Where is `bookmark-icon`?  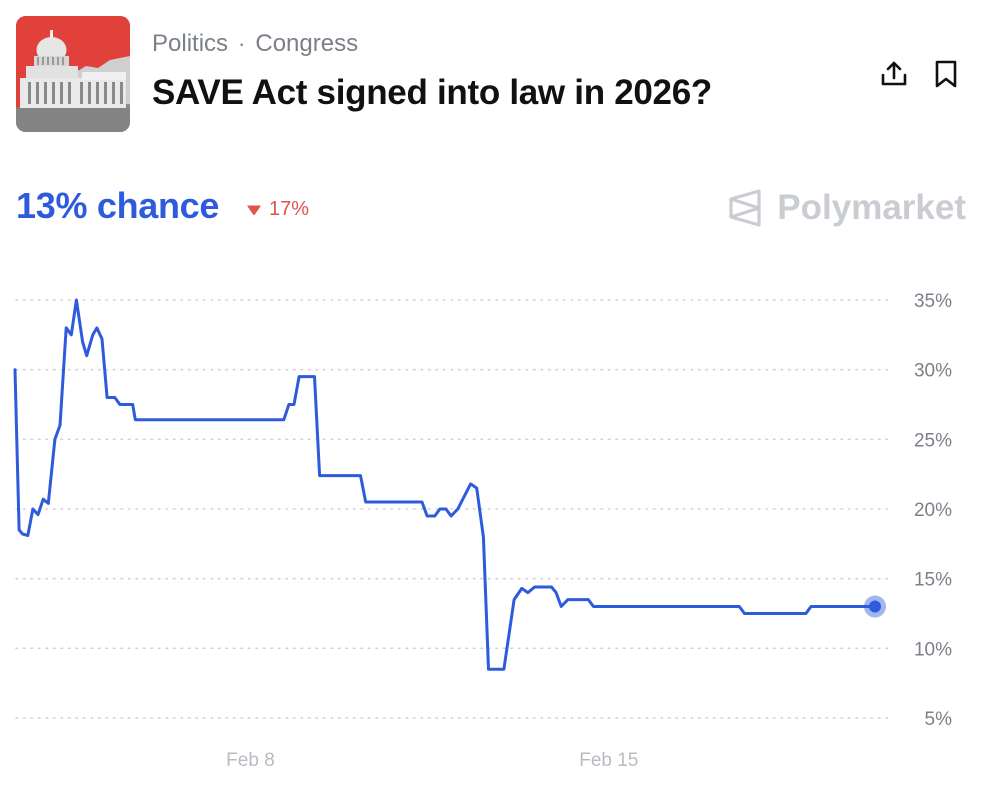
bookmark-icon is located at coordinates (946, 74).